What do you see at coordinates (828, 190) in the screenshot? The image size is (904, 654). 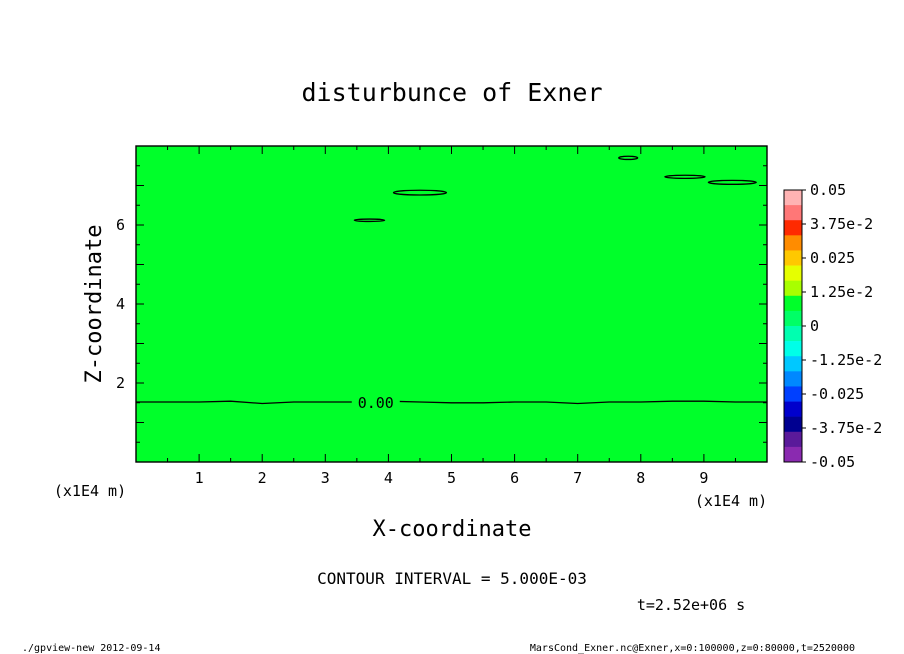 I see `colorbar-label: 0.05` at bounding box center [828, 190].